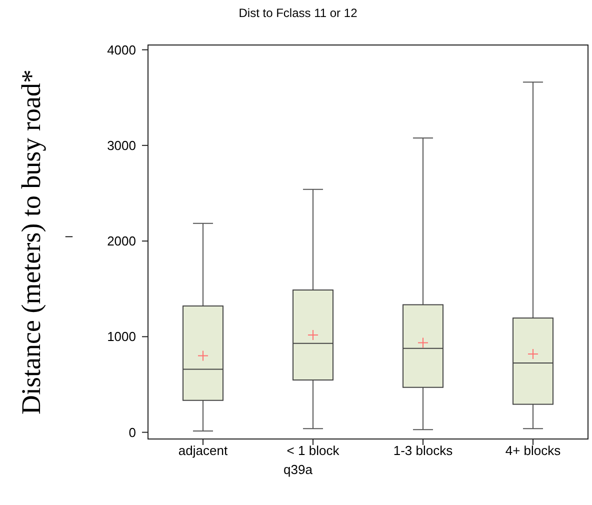  What do you see at coordinates (203, 450) in the screenshot?
I see `x-tick-label: adjacent` at bounding box center [203, 450].